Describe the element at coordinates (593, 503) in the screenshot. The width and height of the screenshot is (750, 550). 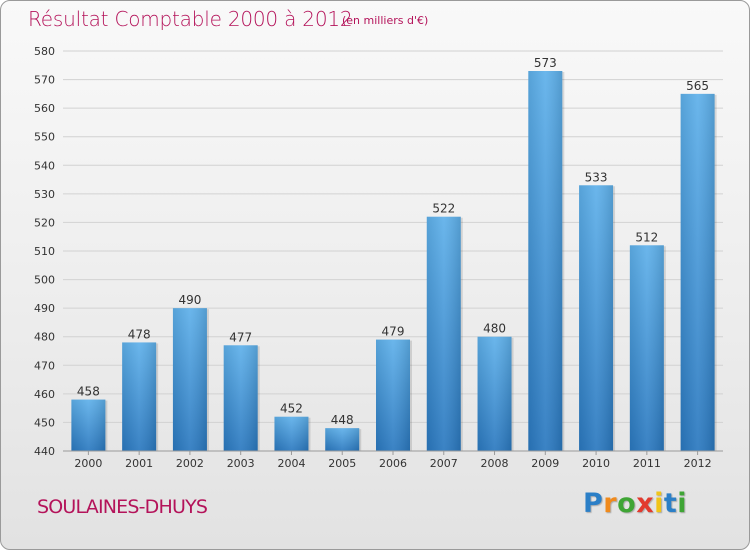
I see `logo-letter: P` at that location.